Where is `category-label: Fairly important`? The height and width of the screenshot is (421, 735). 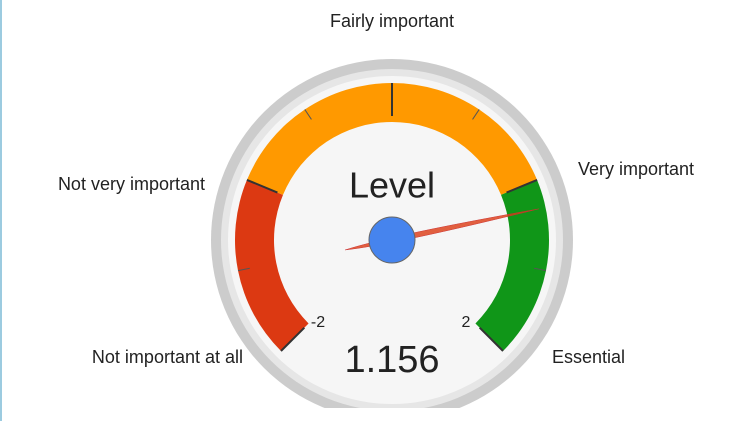 category-label: Fairly important is located at coordinates (392, 21).